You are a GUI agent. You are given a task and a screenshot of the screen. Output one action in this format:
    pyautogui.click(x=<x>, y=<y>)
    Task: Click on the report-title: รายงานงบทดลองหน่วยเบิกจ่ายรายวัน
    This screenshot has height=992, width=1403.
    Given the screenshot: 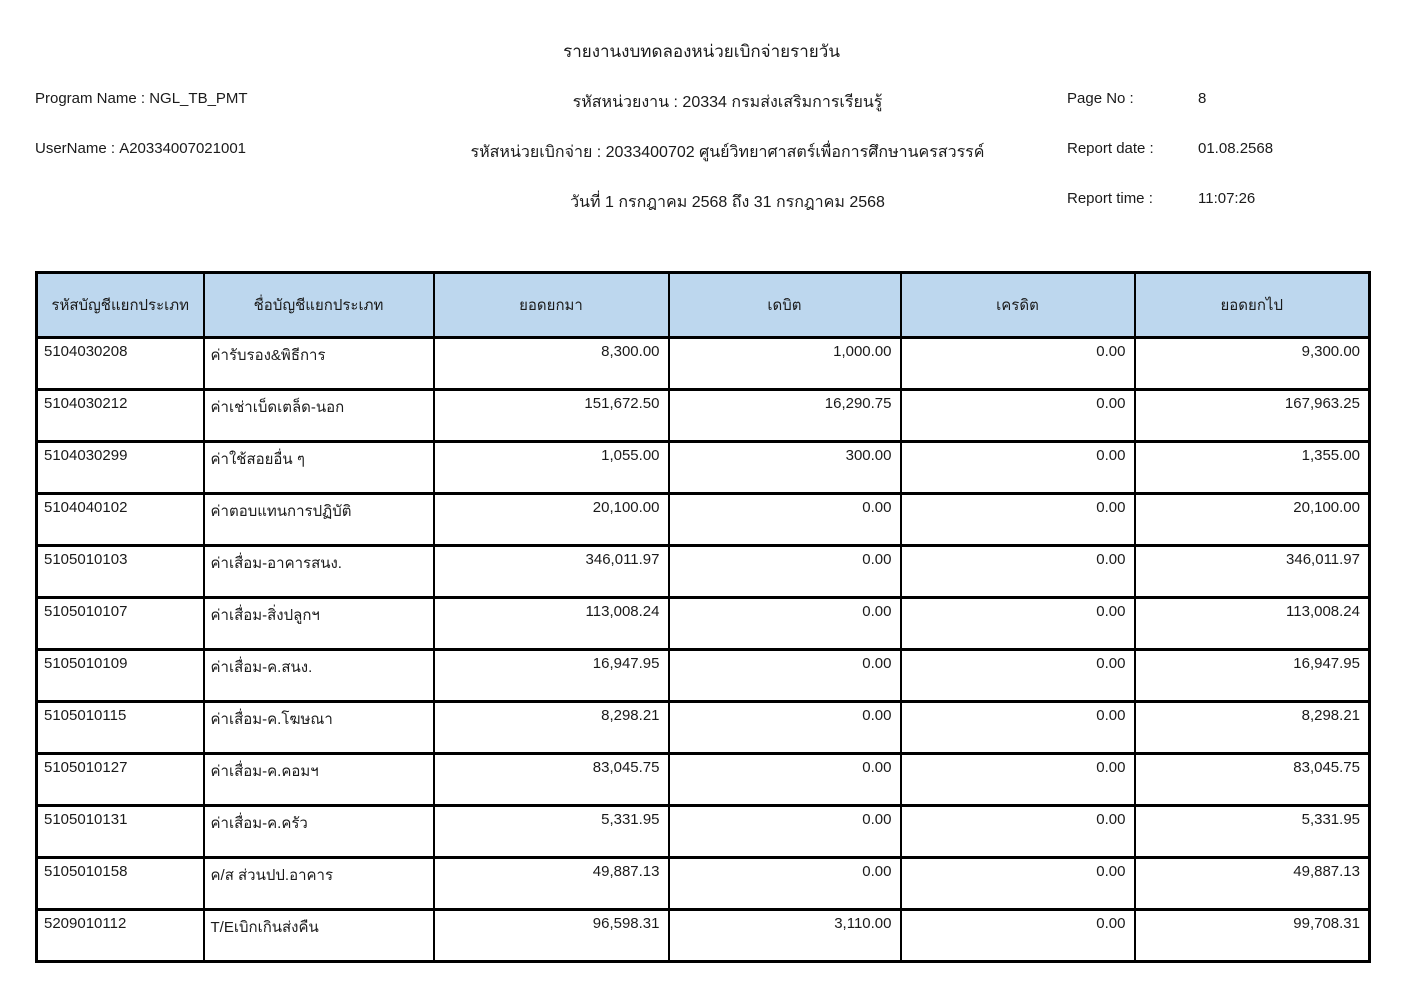 What is the action you would take?
    pyautogui.click(x=701, y=51)
    